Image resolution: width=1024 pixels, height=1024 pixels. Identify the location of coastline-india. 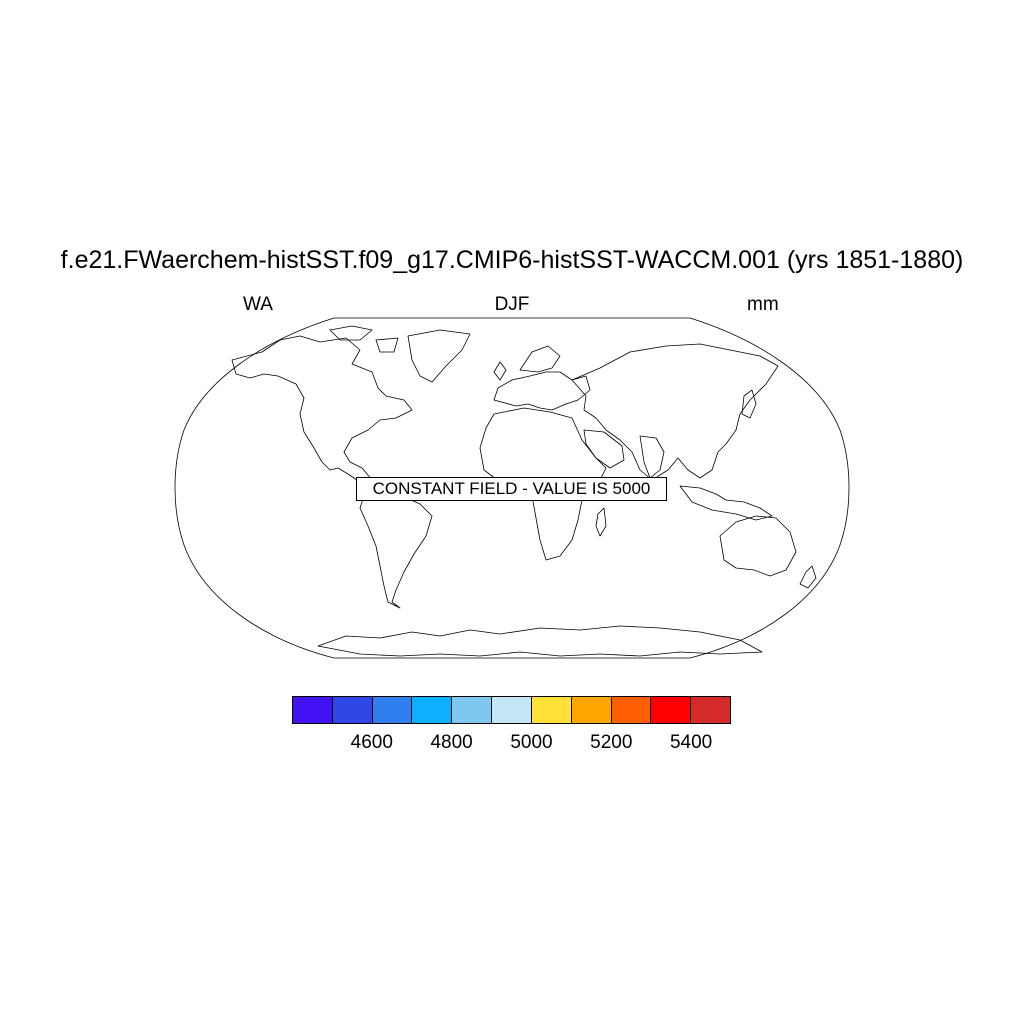
(652, 457).